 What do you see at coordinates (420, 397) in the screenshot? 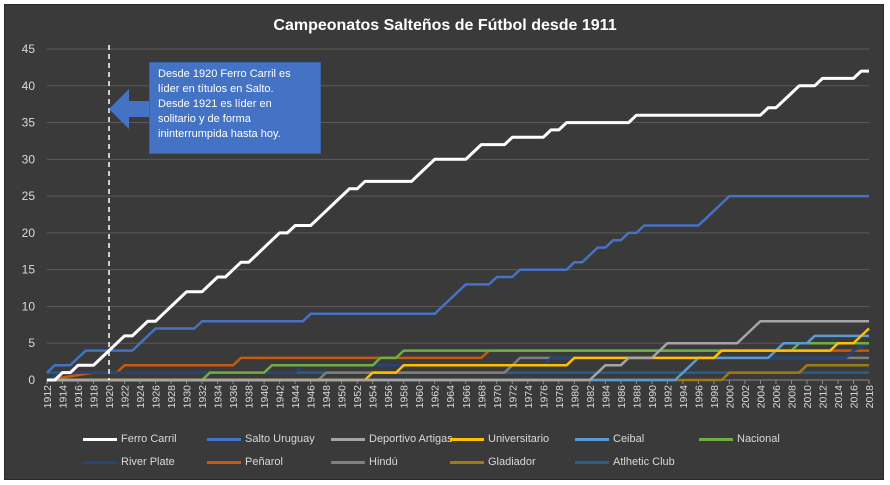
I see `x-tick-label: 1960` at bounding box center [420, 397].